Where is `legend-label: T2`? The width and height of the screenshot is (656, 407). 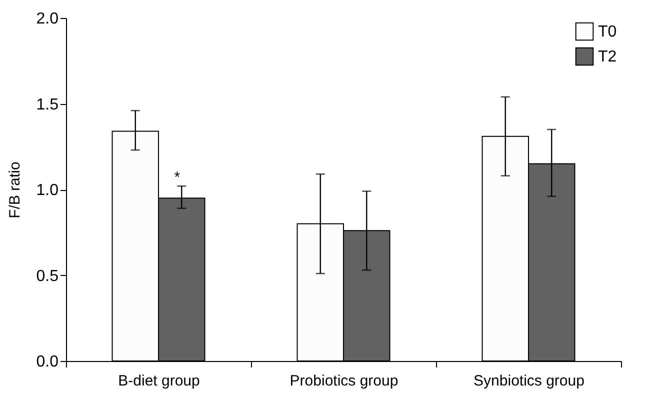
legend-label: T2 is located at coordinates (607, 57).